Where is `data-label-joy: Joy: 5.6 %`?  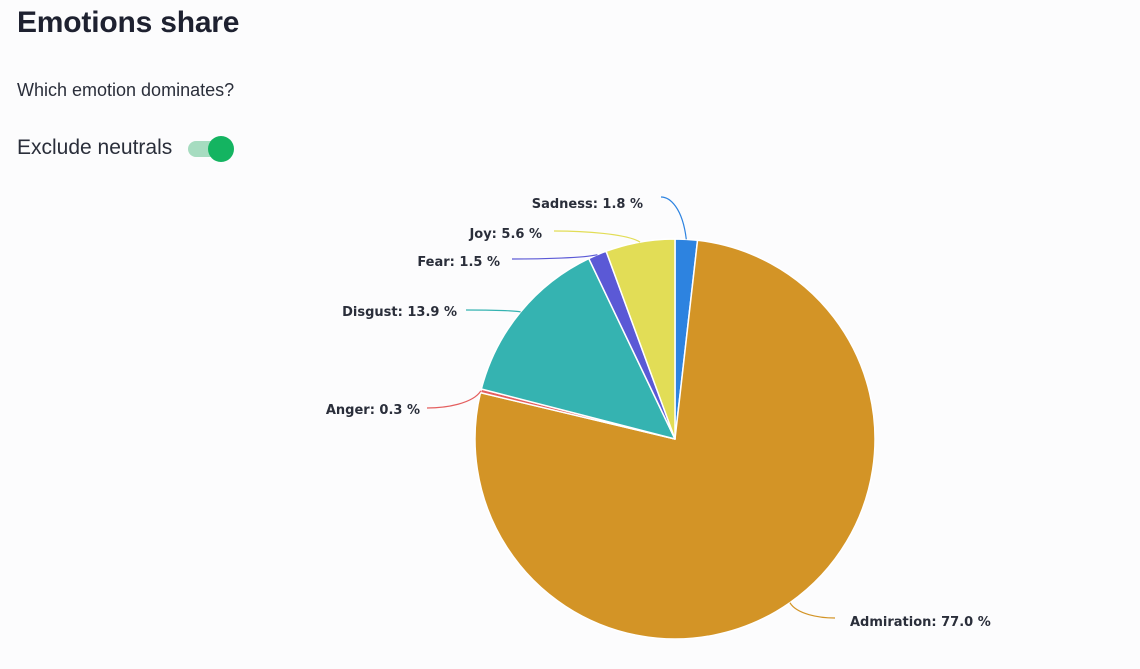
data-label-joy: Joy: 5.6 % is located at coordinates (505, 234).